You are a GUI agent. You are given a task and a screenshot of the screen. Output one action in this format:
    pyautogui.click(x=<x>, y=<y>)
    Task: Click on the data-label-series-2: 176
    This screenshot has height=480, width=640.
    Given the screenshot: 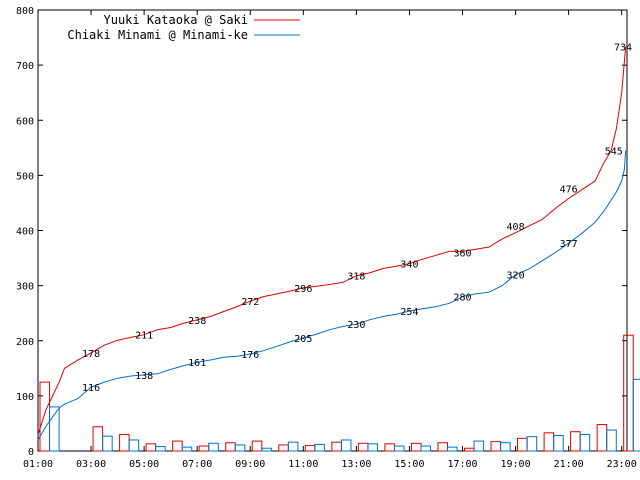 What is the action you would take?
    pyautogui.click(x=250, y=355)
    